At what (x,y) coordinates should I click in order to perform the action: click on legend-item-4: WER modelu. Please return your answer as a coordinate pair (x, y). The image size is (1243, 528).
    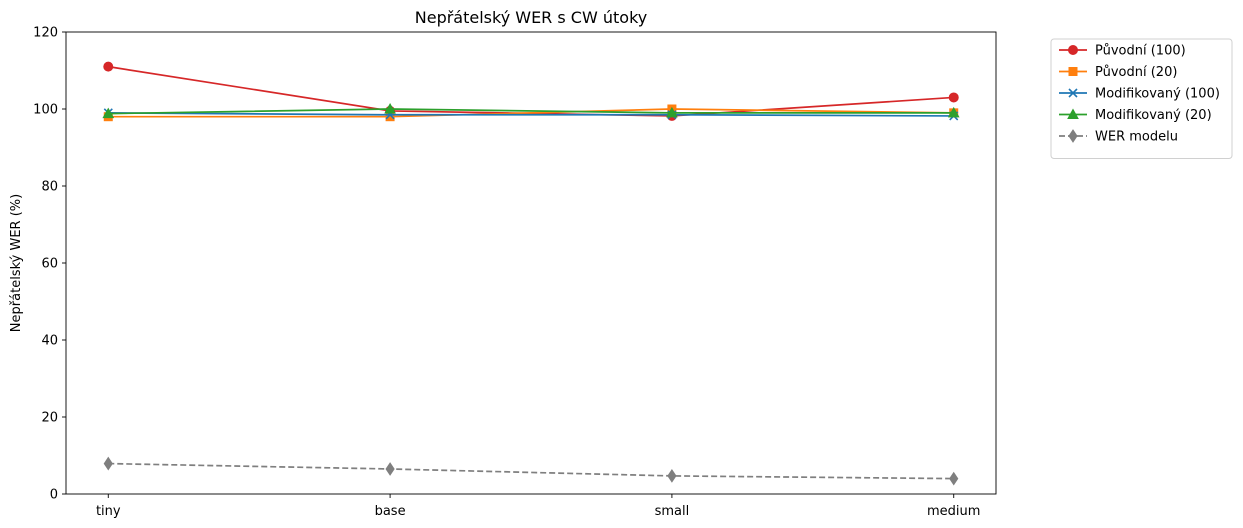
    Looking at the image, I should click on (1118, 137).